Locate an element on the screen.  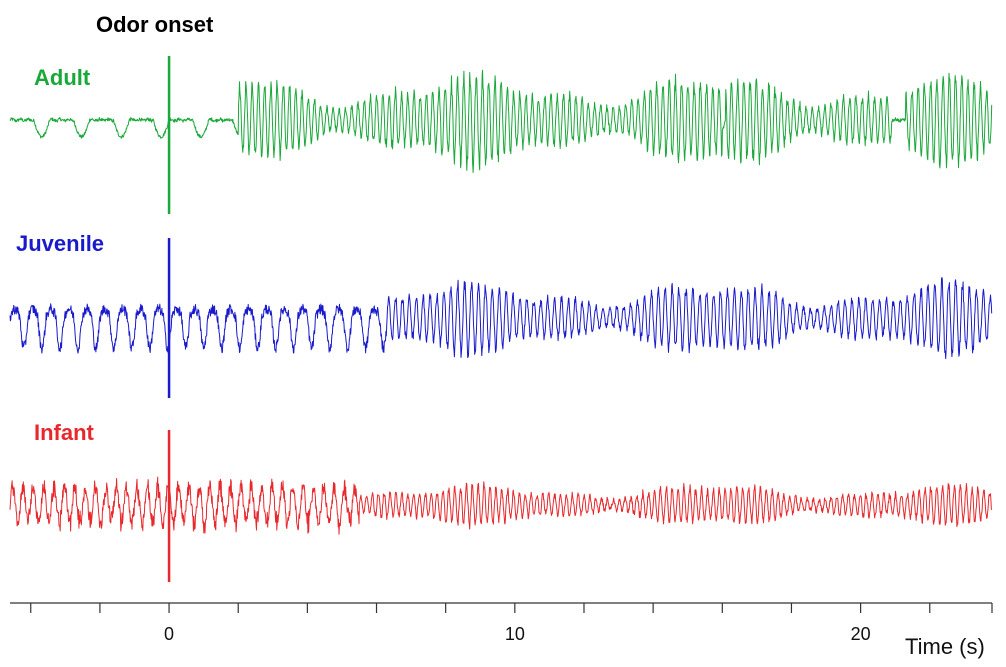
trace-infant is located at coordinates (501, 505).